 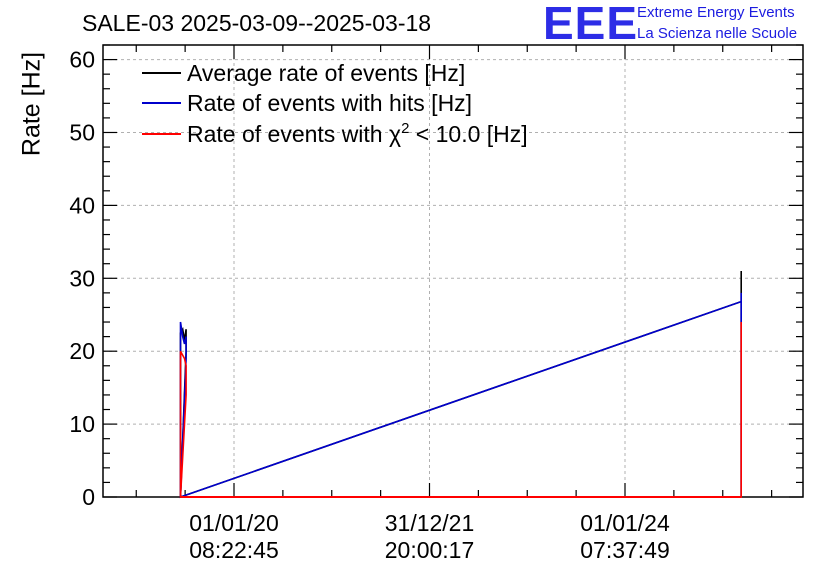 I want to click on eee-logo: EEE, so click(x=591, y=24).